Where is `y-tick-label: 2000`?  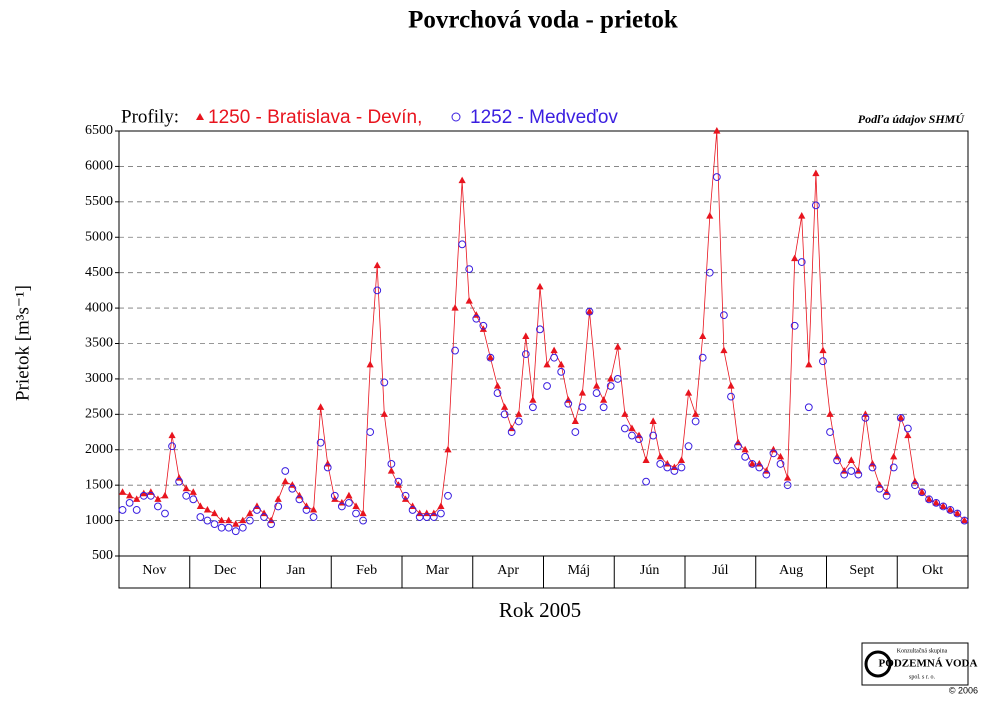 y-tick-label: 2000 is located at coordinates (99, 449).